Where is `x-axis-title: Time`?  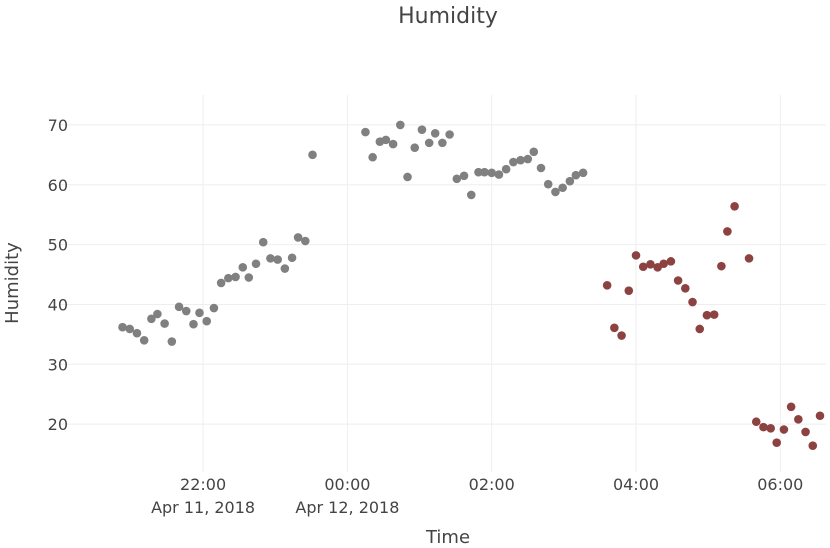
x-axis-title: Time is located at coordinates (447, 537).